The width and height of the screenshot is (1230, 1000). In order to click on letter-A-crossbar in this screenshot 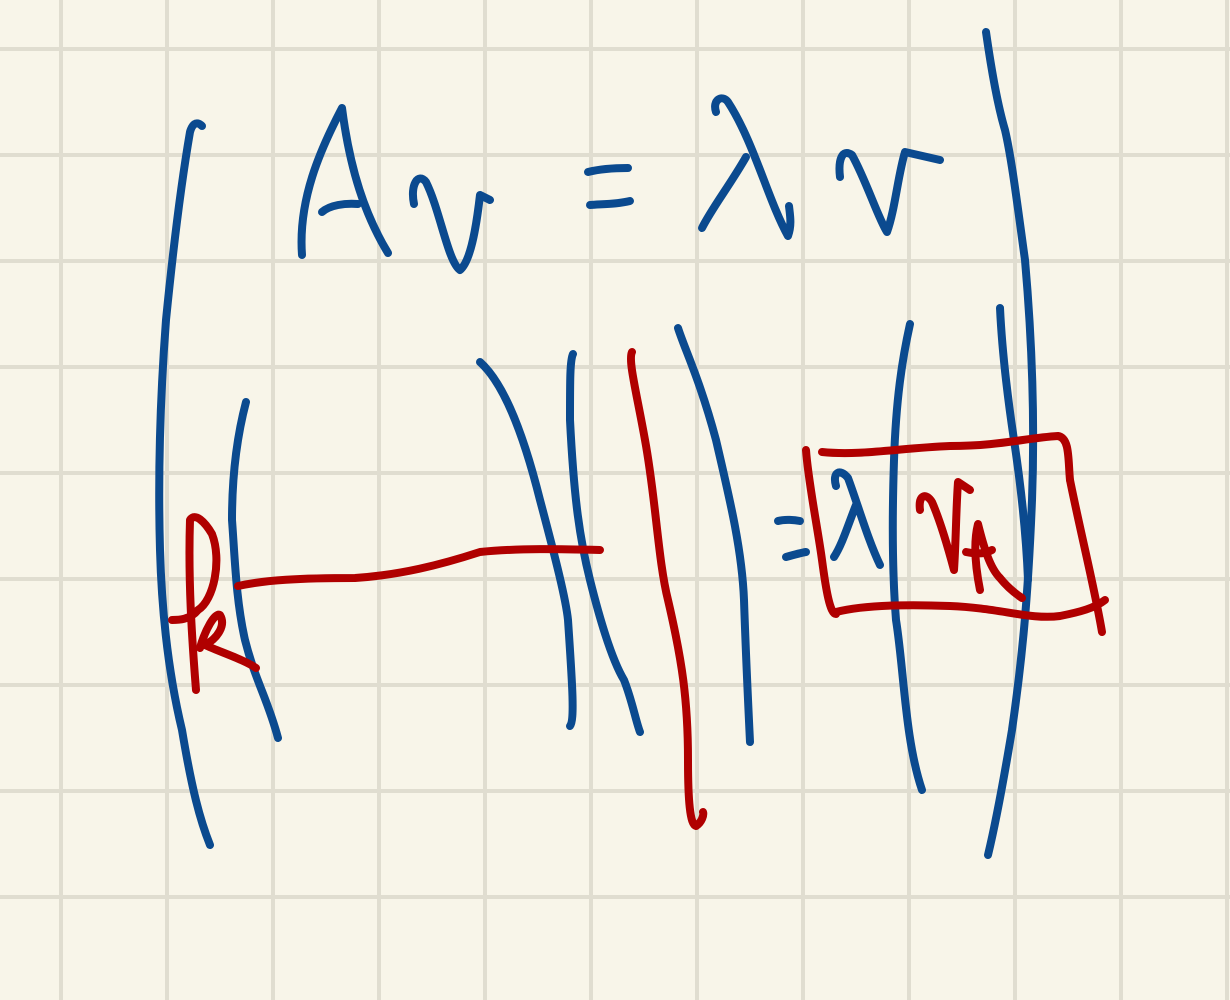, I will do `click(340, 207)`.